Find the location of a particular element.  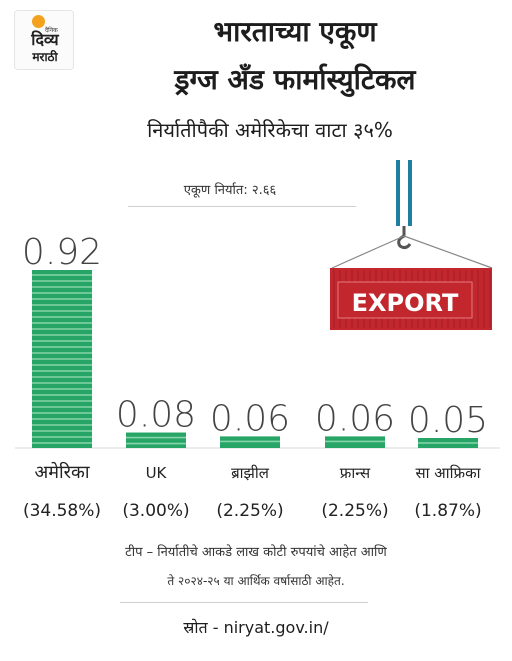

subtitle: निर्यातीपैकी अमेरिकेचा वाटा ३५% is located at coordinates (270, 130).